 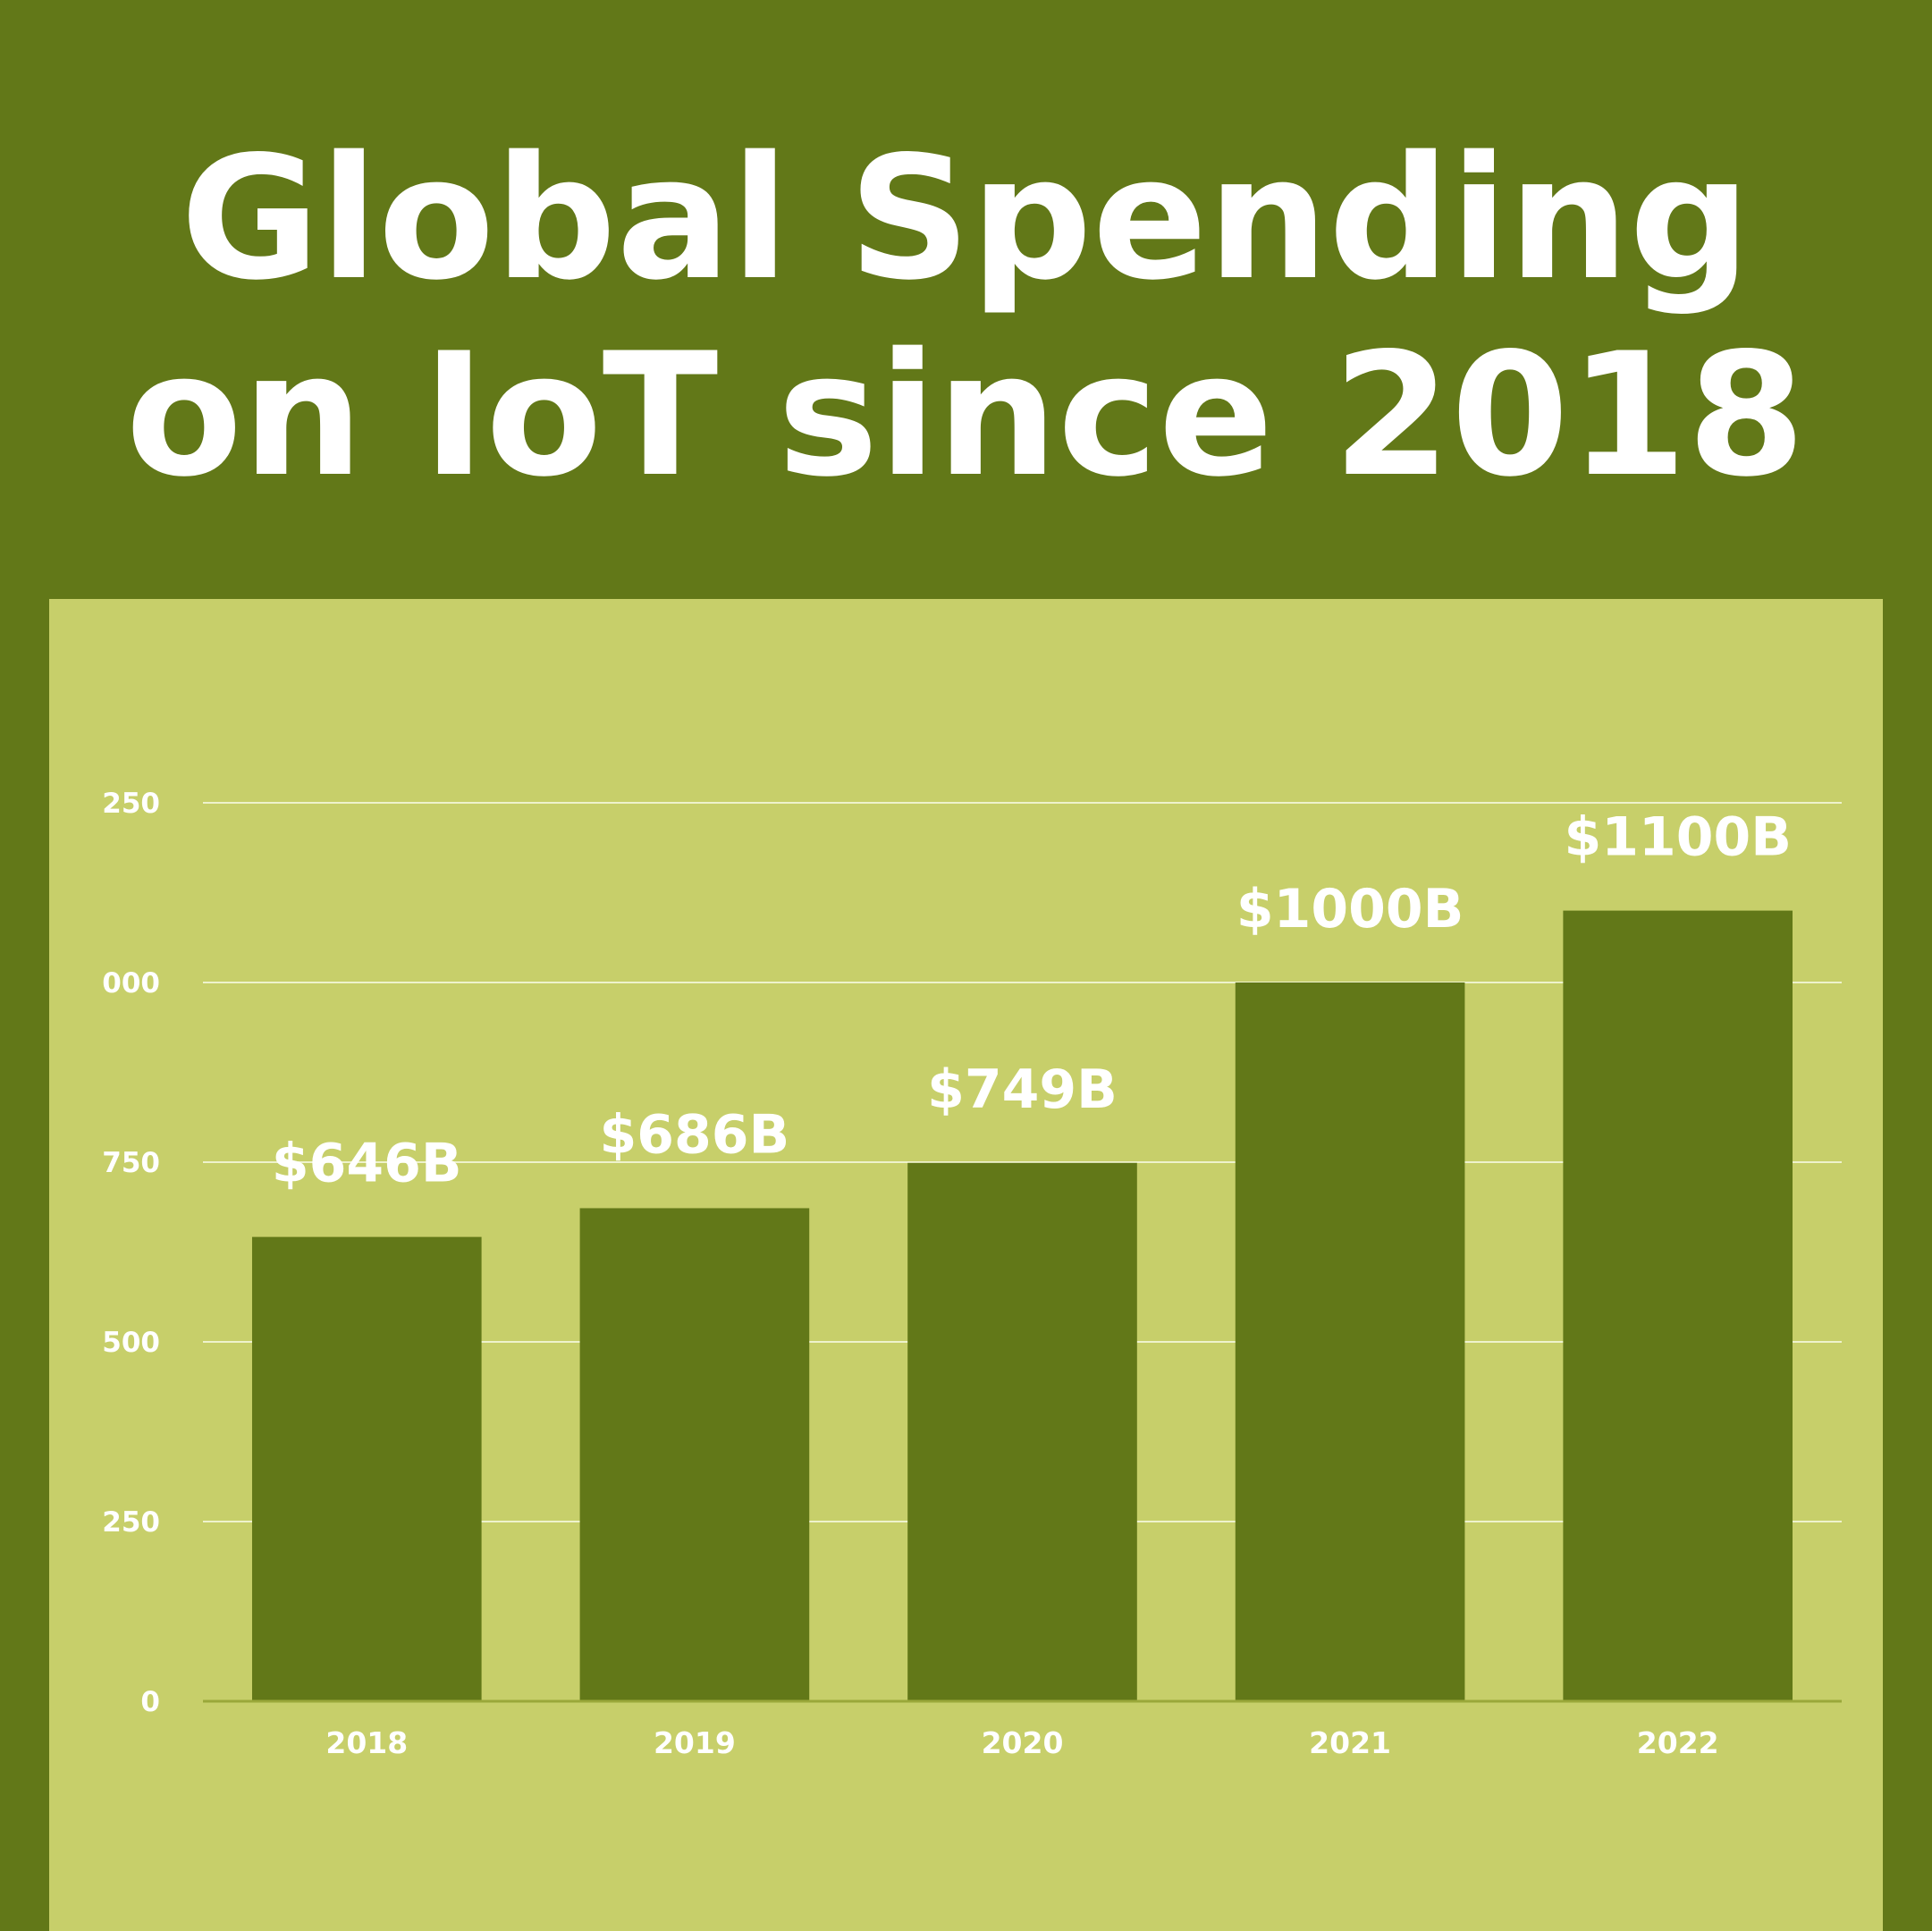 I want to click on x-tick-label: 2020, so click(x=1023, y=1742).